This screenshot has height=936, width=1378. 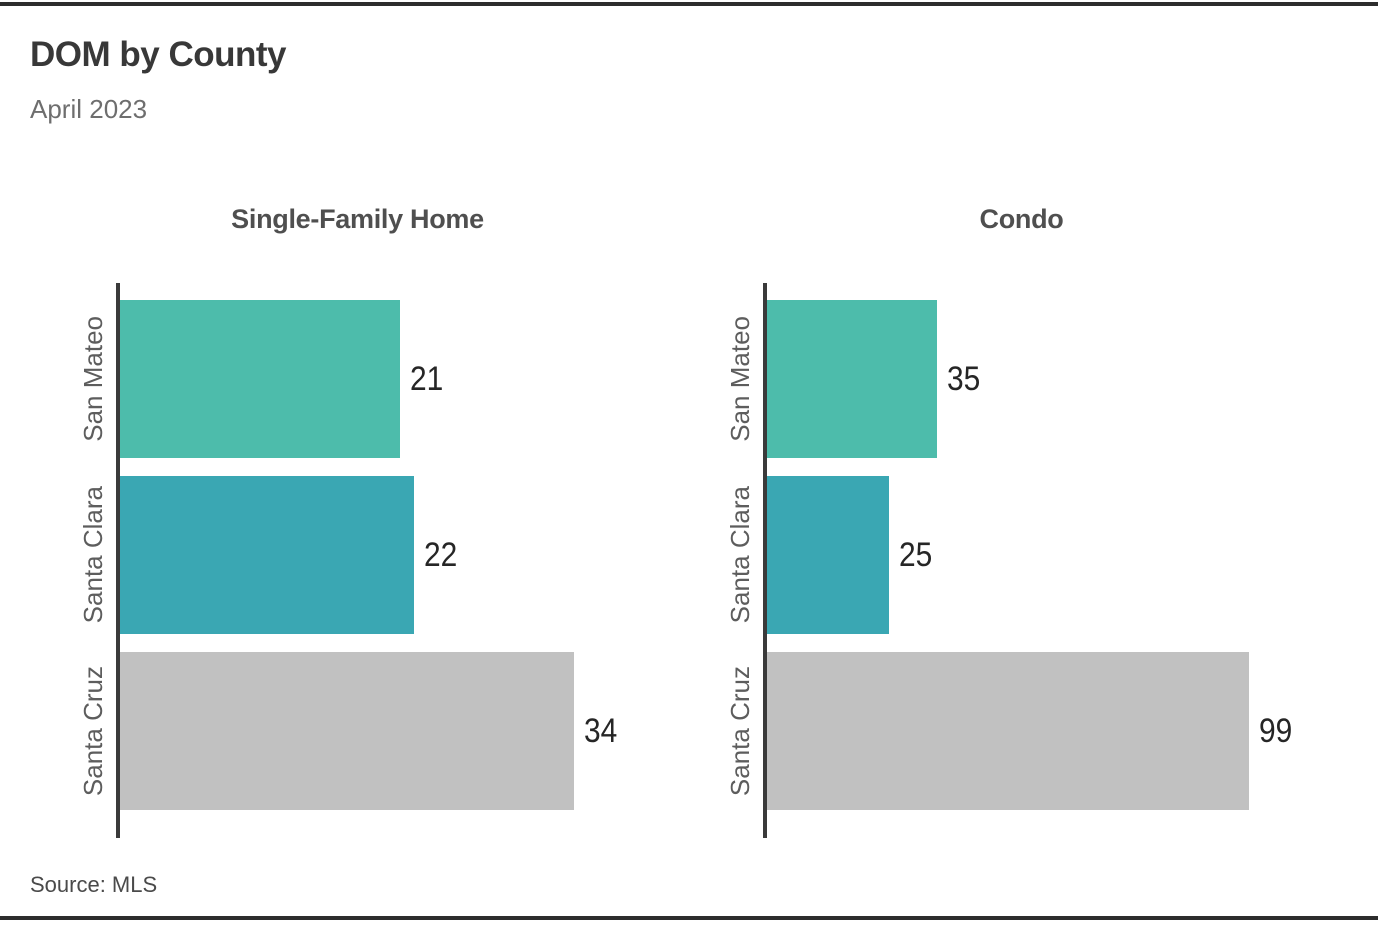 I want to click on bar-cell: 35, so click(x=1054, y=379).